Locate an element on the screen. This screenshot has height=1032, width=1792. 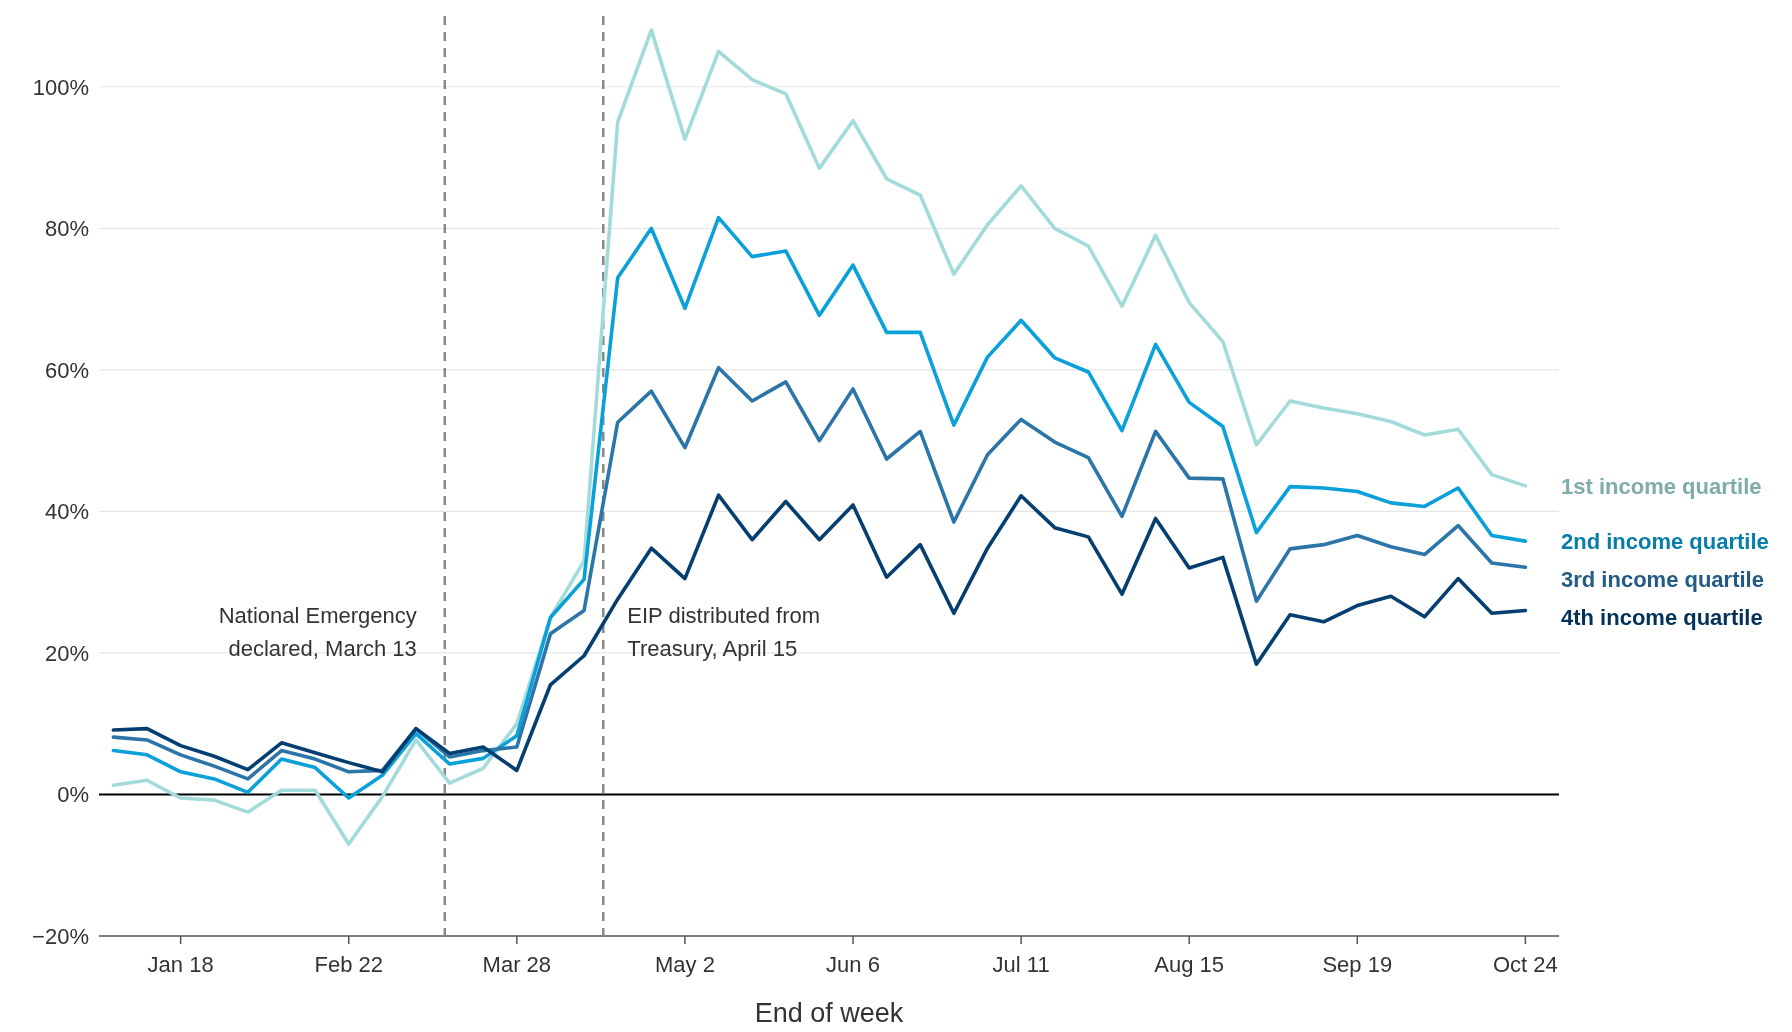
x-tick-label: Aug 15 is located at coordinates (1189, 964).